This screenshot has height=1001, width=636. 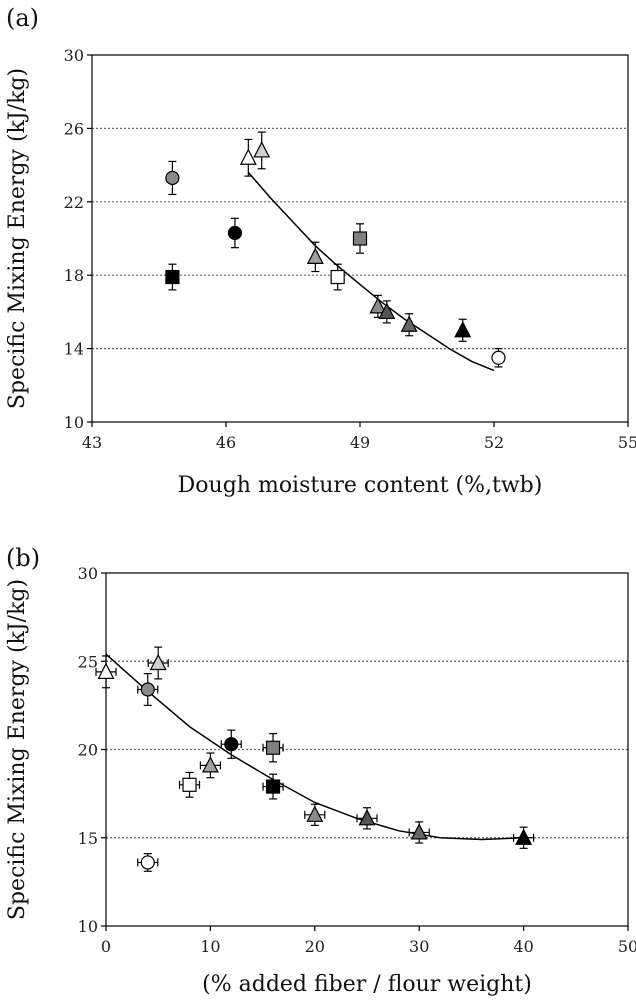 What do you see at coordinates (360, 442) in the screenshot?
I see `x-tick-label: 49` at bounding box center [360, 442].